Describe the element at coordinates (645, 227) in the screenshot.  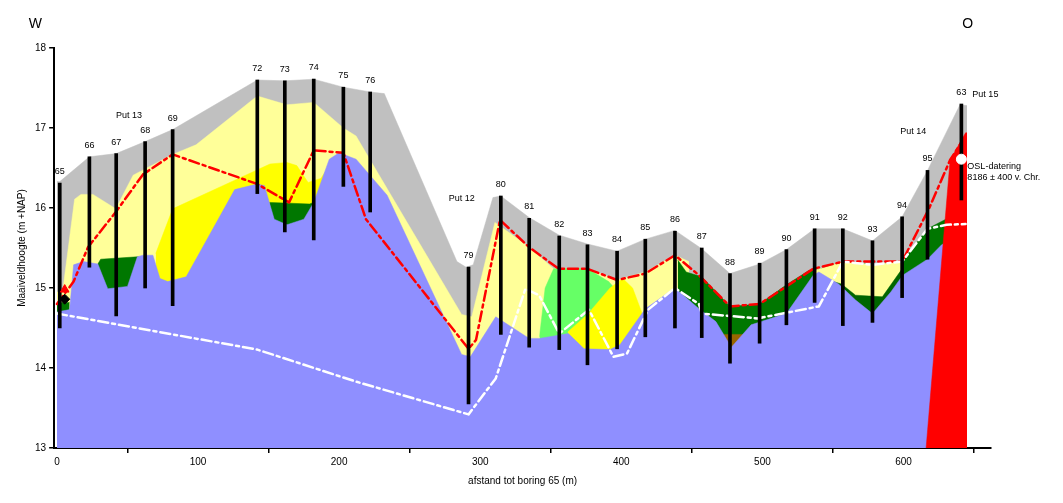
I see `annotation: 85` at that location.